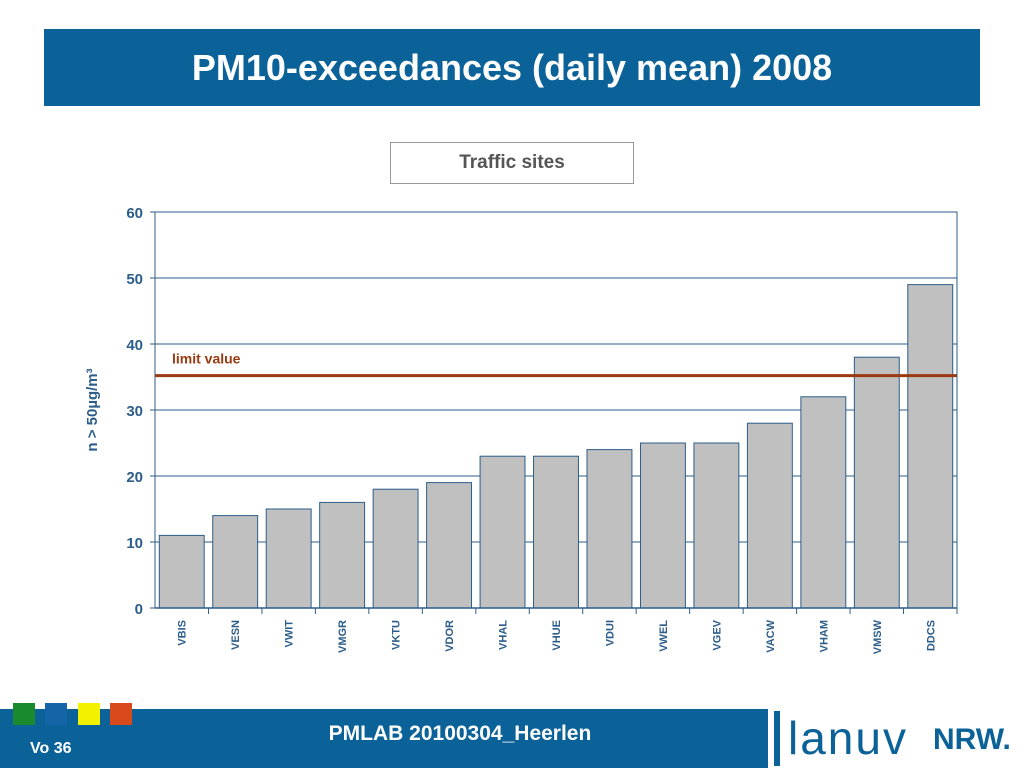  What do you see at coordinates (206, 359) in the screenshot?
I see `limit-label: limit value` at bounding box center [206, 359].